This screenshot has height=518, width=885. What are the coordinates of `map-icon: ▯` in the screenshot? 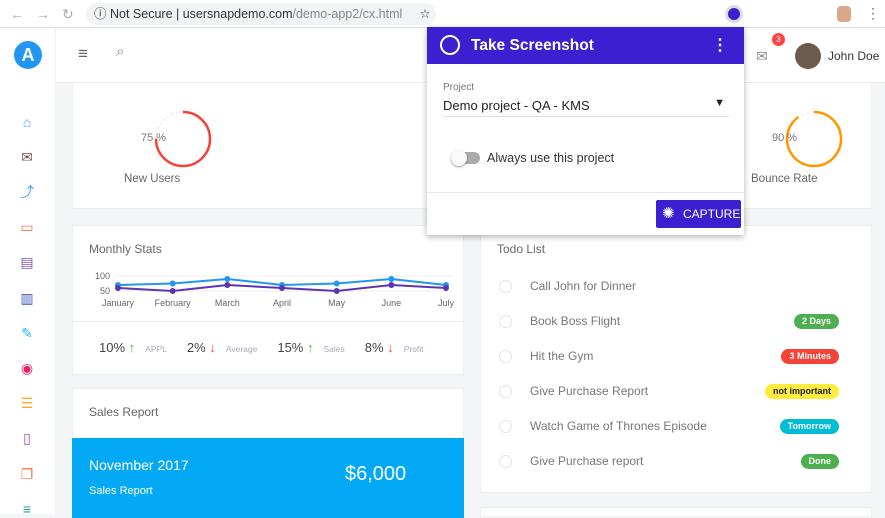 It's located at (27, 438).